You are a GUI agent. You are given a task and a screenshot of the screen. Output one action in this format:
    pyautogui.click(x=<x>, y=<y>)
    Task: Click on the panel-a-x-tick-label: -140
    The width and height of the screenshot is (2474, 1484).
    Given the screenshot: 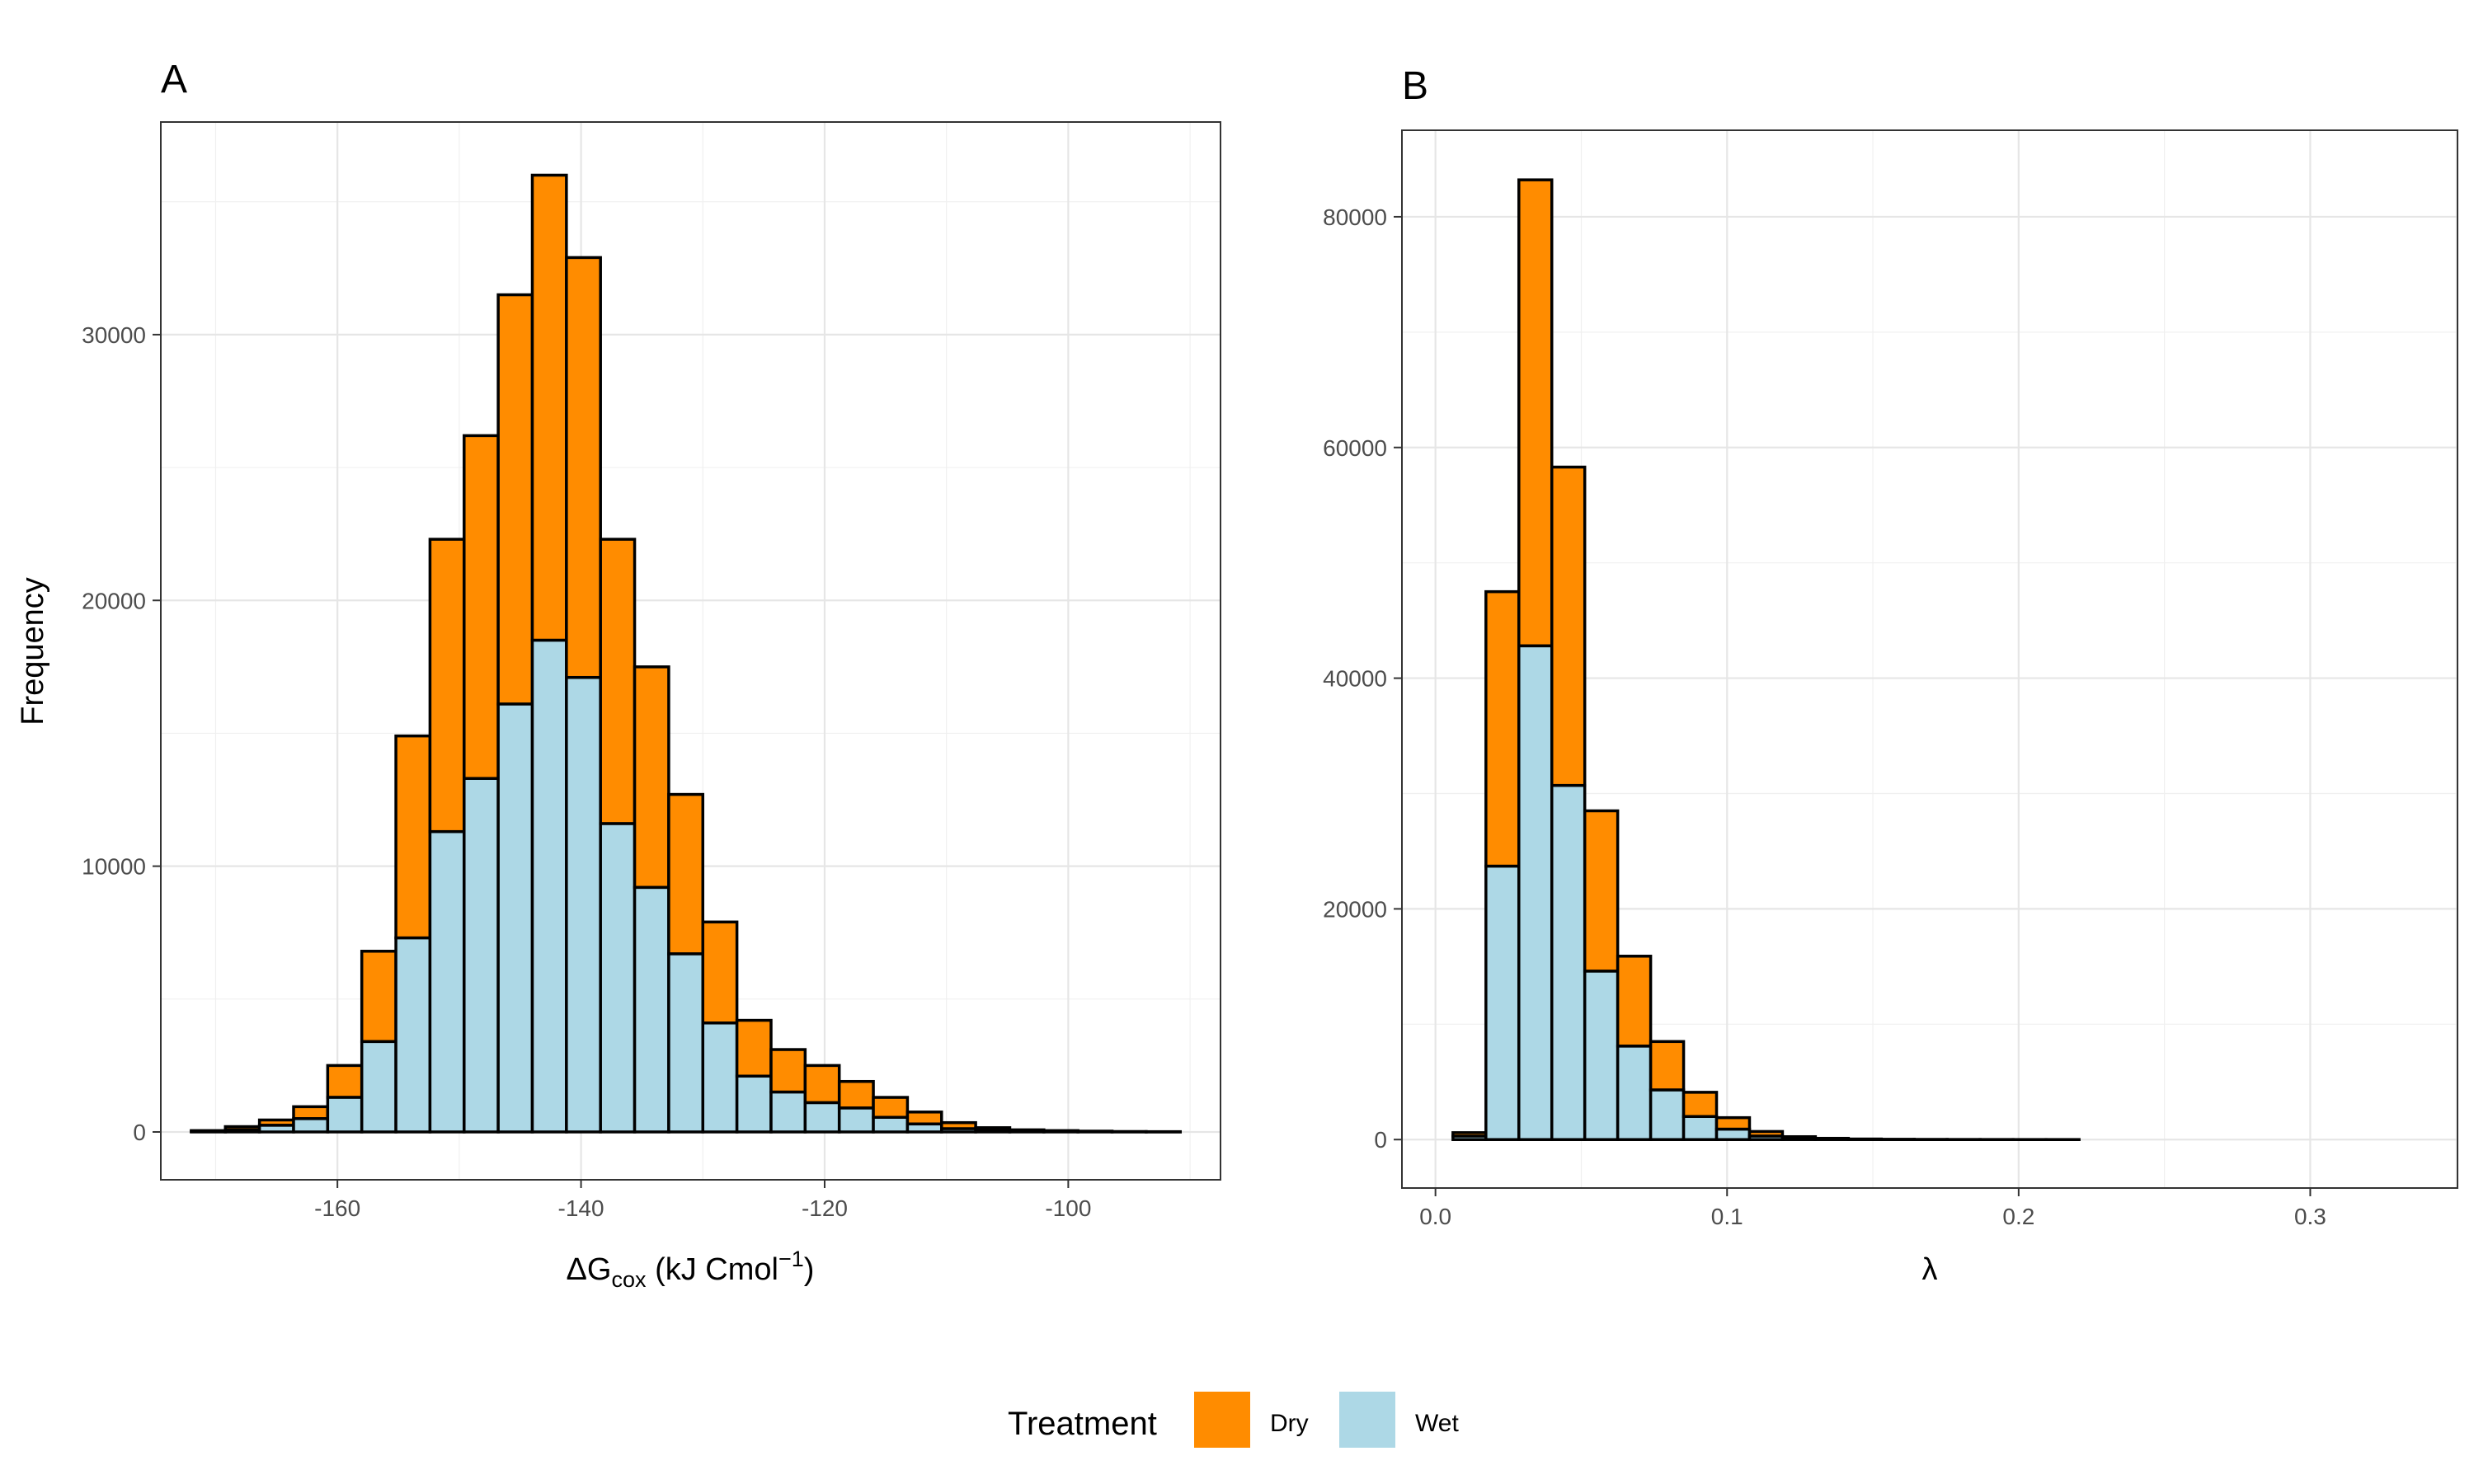 What is the action you would take?
    pyautogui.click(x=581, y=1208)
    